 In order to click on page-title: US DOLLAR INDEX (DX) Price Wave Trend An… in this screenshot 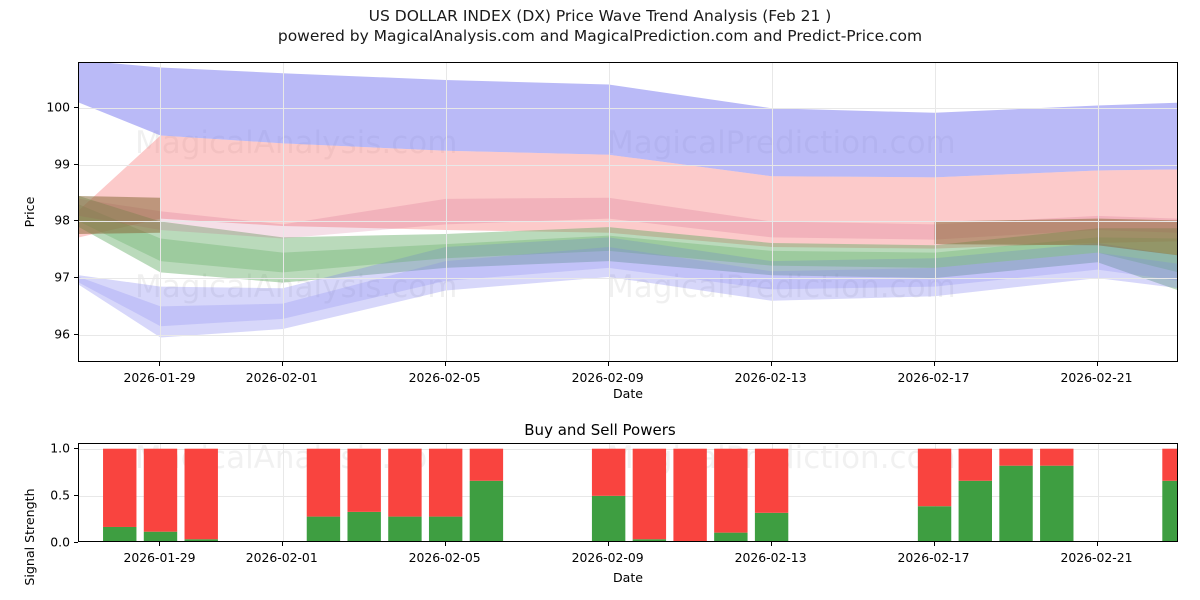, I will do `click(600, 16)`.